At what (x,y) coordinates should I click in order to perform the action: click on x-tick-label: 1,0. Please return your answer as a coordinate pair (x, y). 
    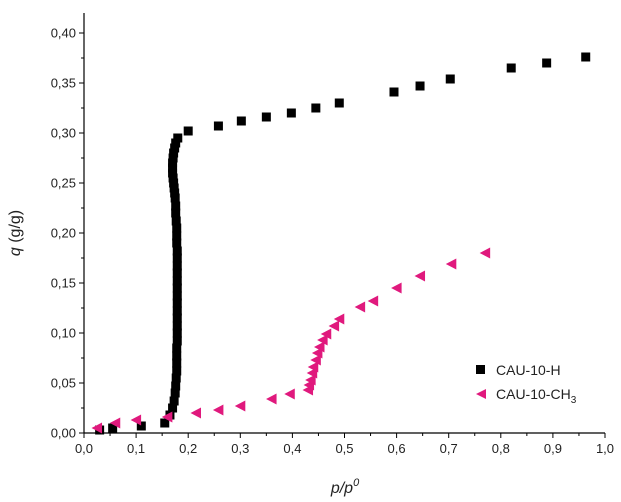
    Looking at the image, I should click on (605, 448).